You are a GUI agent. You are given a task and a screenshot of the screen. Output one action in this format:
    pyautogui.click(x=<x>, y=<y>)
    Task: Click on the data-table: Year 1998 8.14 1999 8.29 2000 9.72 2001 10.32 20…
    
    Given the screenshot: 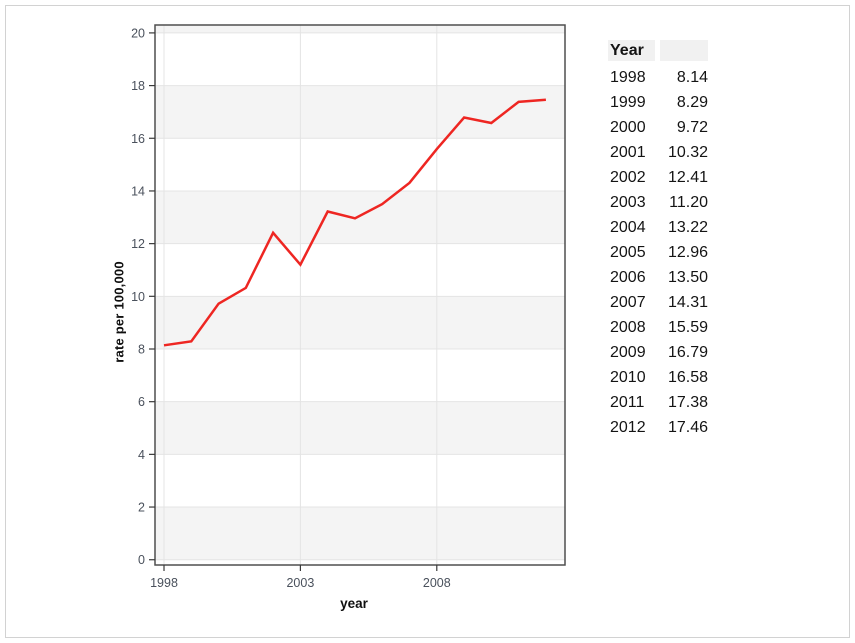 What is the action you would take?
    pyautogui.click(x=658, y=240)
    